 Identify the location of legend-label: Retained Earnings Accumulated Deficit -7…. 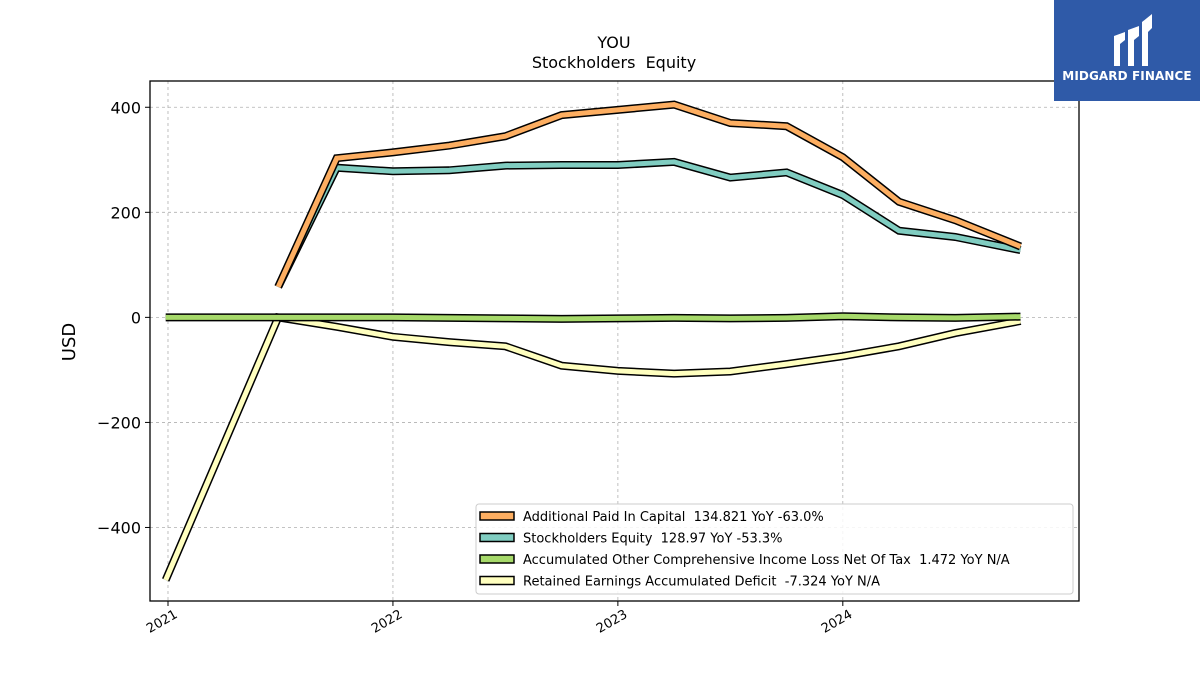
(701, 582).